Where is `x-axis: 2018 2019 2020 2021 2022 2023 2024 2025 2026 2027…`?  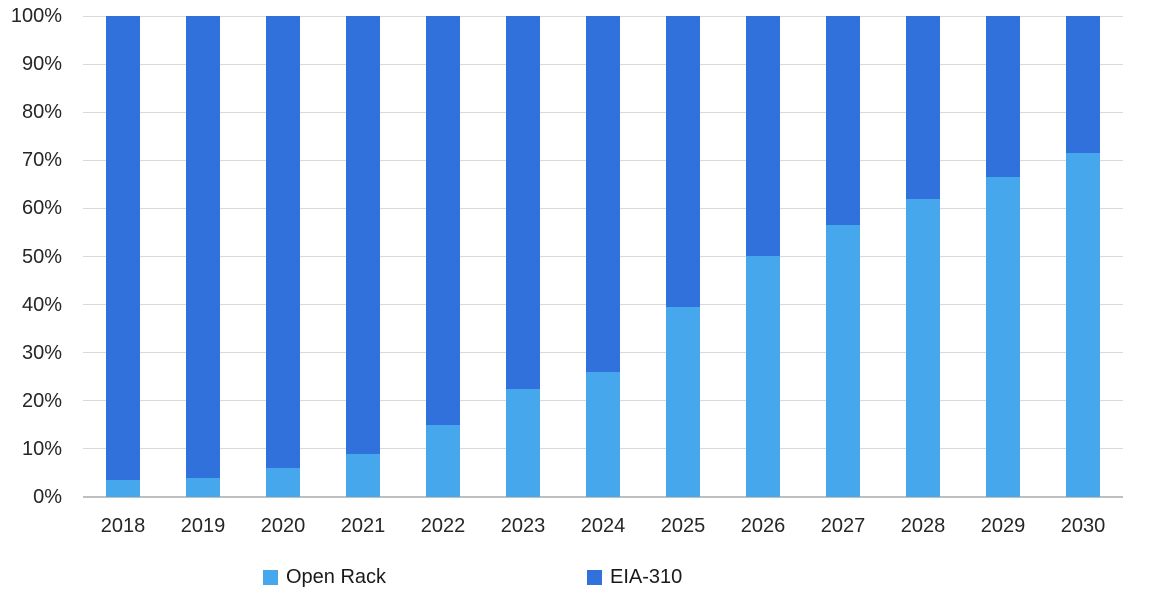
x-axis: 2018 2019 2020 2021 2022 2023 2024 2025 2026 2027… is located at coordinates (603, 526).